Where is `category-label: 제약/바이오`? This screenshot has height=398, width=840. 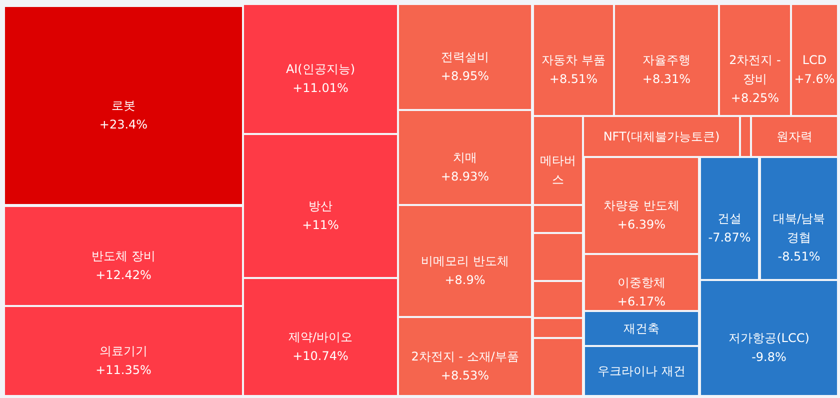
category-label: 제약/바이오 is located at coordinates (320, 337).